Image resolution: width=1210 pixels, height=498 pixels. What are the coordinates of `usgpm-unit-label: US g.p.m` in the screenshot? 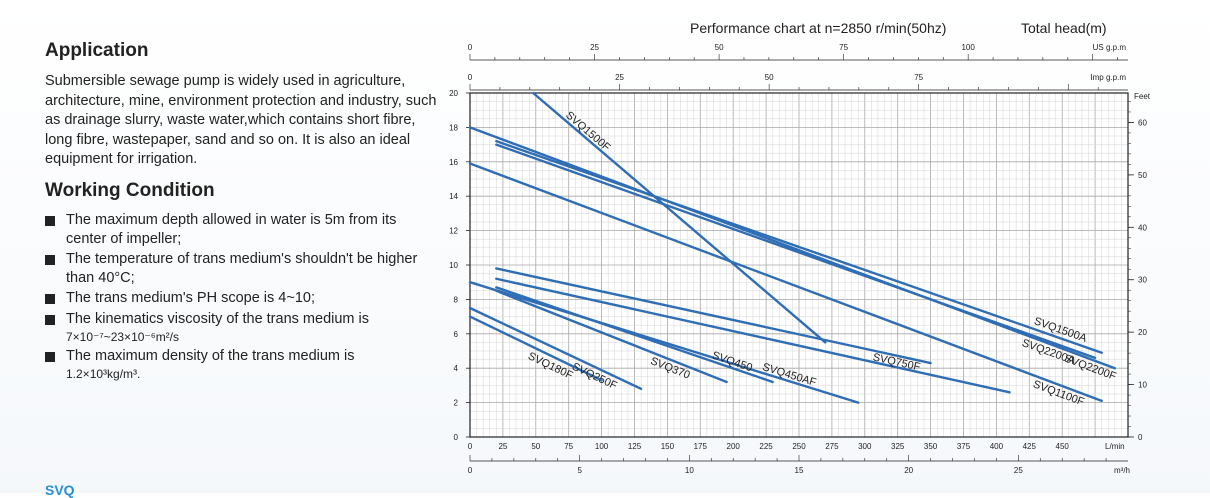 It's located at (1110, 47).